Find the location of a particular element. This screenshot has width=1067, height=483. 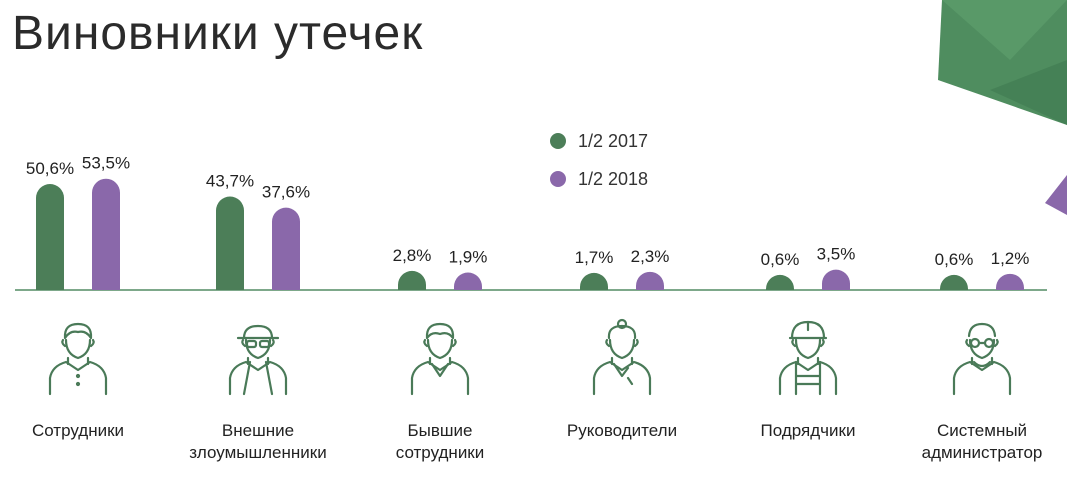

legend-label-2017: 1/2 2017 is located at coordinates (613, 140).